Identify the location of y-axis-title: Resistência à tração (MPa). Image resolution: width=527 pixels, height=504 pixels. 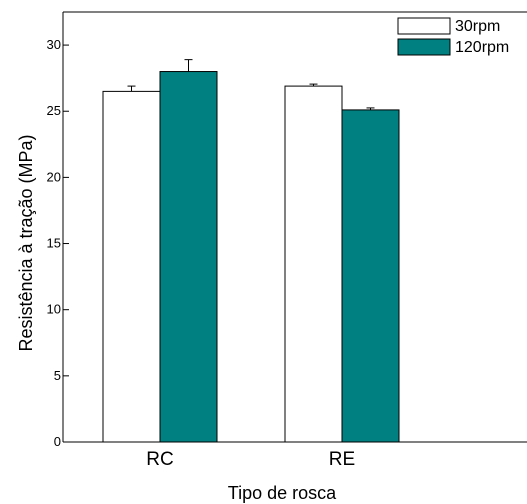
(26, 242).